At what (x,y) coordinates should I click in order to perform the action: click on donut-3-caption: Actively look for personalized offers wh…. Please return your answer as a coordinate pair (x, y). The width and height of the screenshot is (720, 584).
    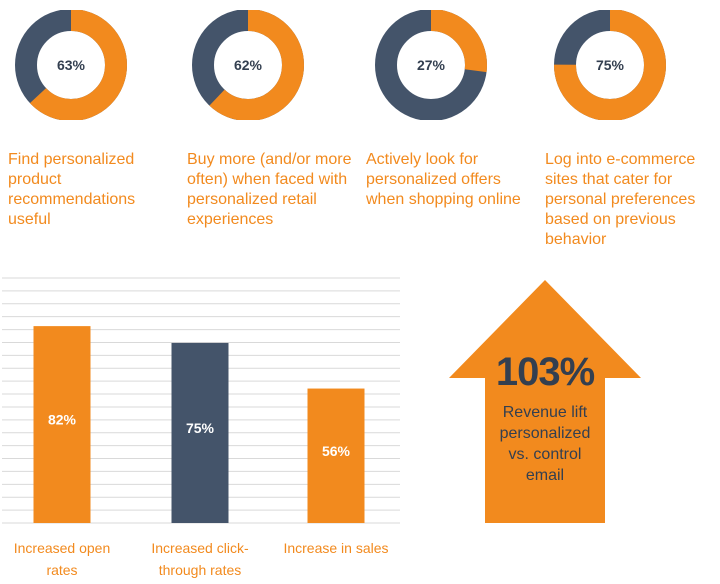
    Looking at the image, I should click on (443, 179).